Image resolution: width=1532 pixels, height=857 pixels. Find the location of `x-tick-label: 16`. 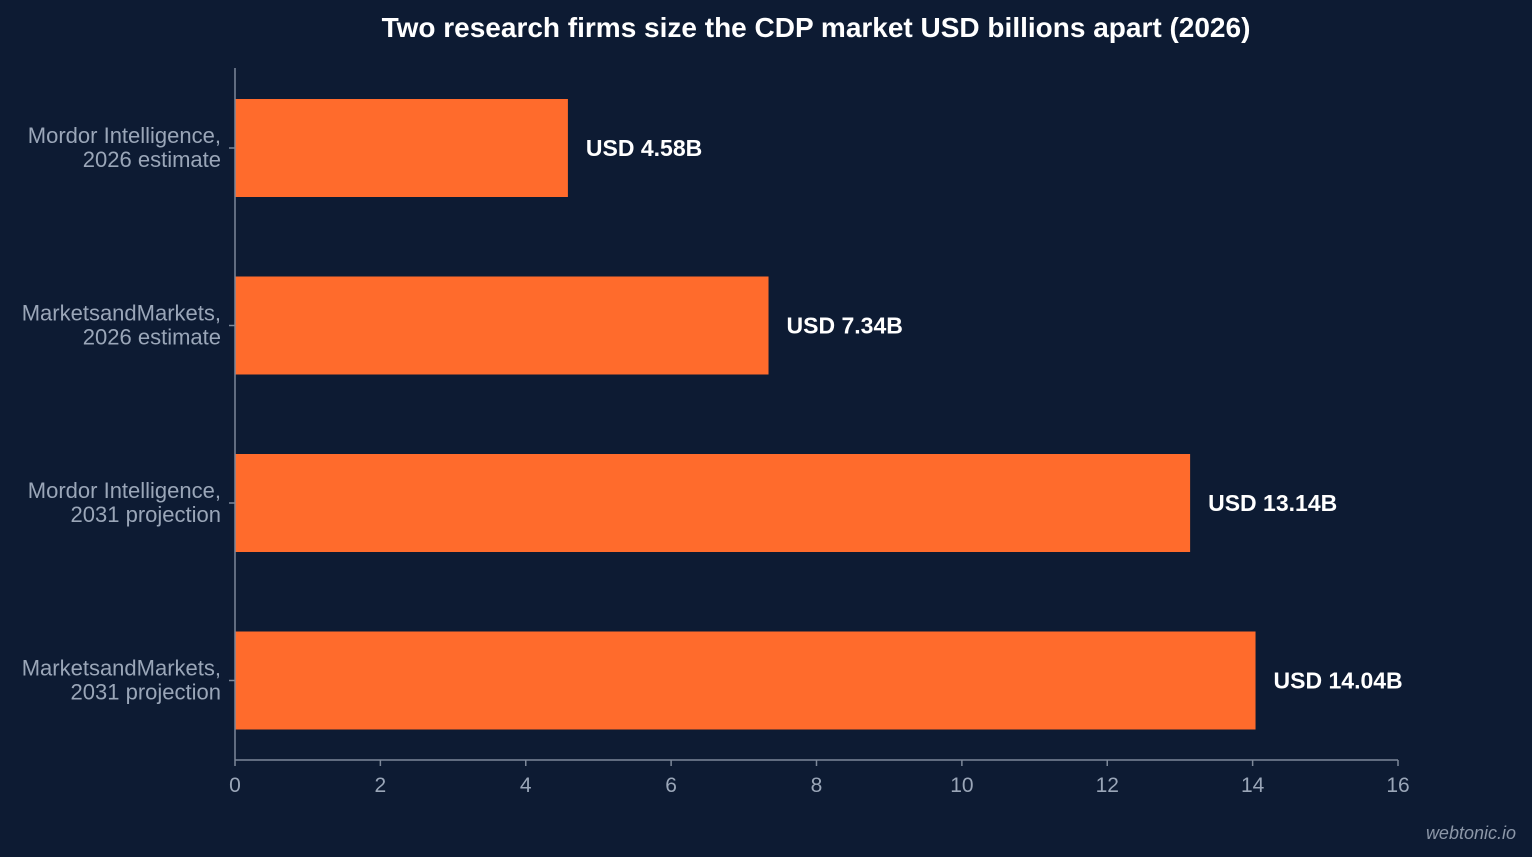

x-tick-label: 16 is located at coordinates (1397, 785).